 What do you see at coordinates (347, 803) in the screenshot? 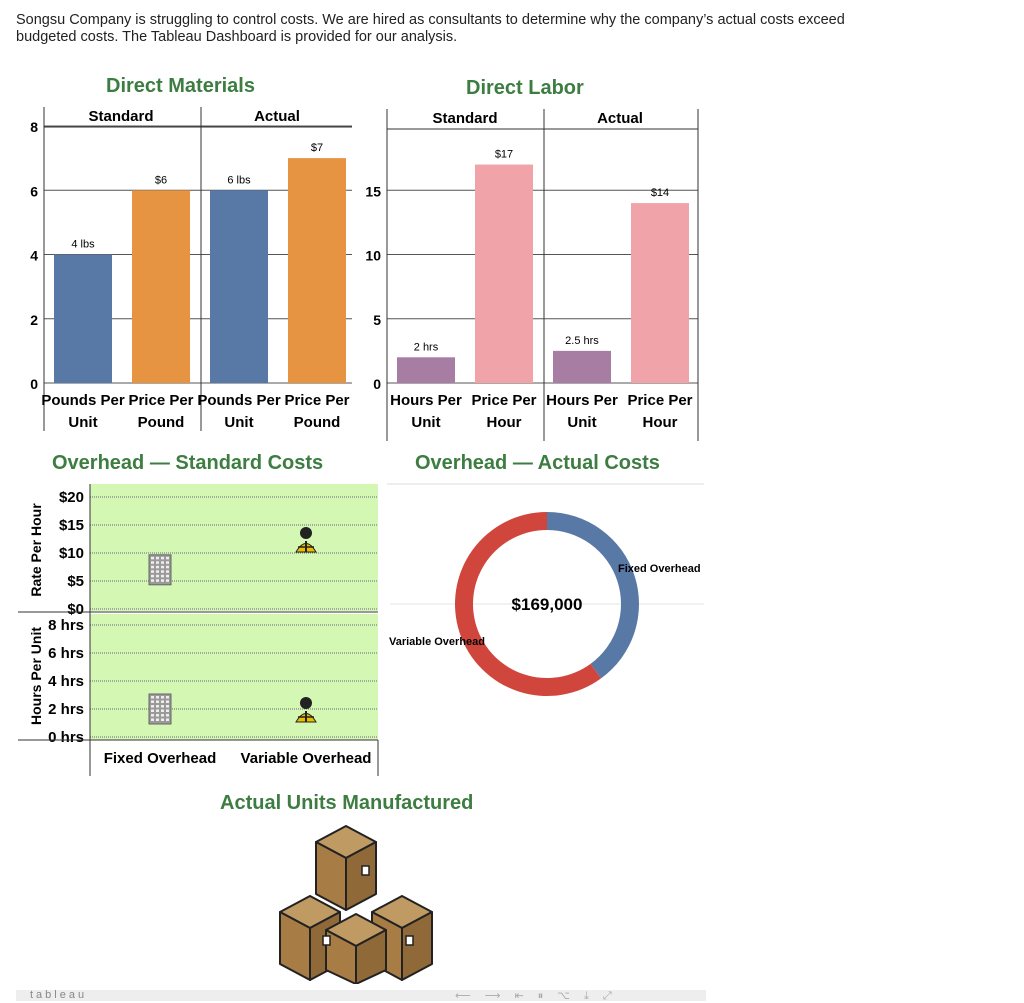
I see `units-title: Actual Units Manufactured` at bounding box center [347, 803].